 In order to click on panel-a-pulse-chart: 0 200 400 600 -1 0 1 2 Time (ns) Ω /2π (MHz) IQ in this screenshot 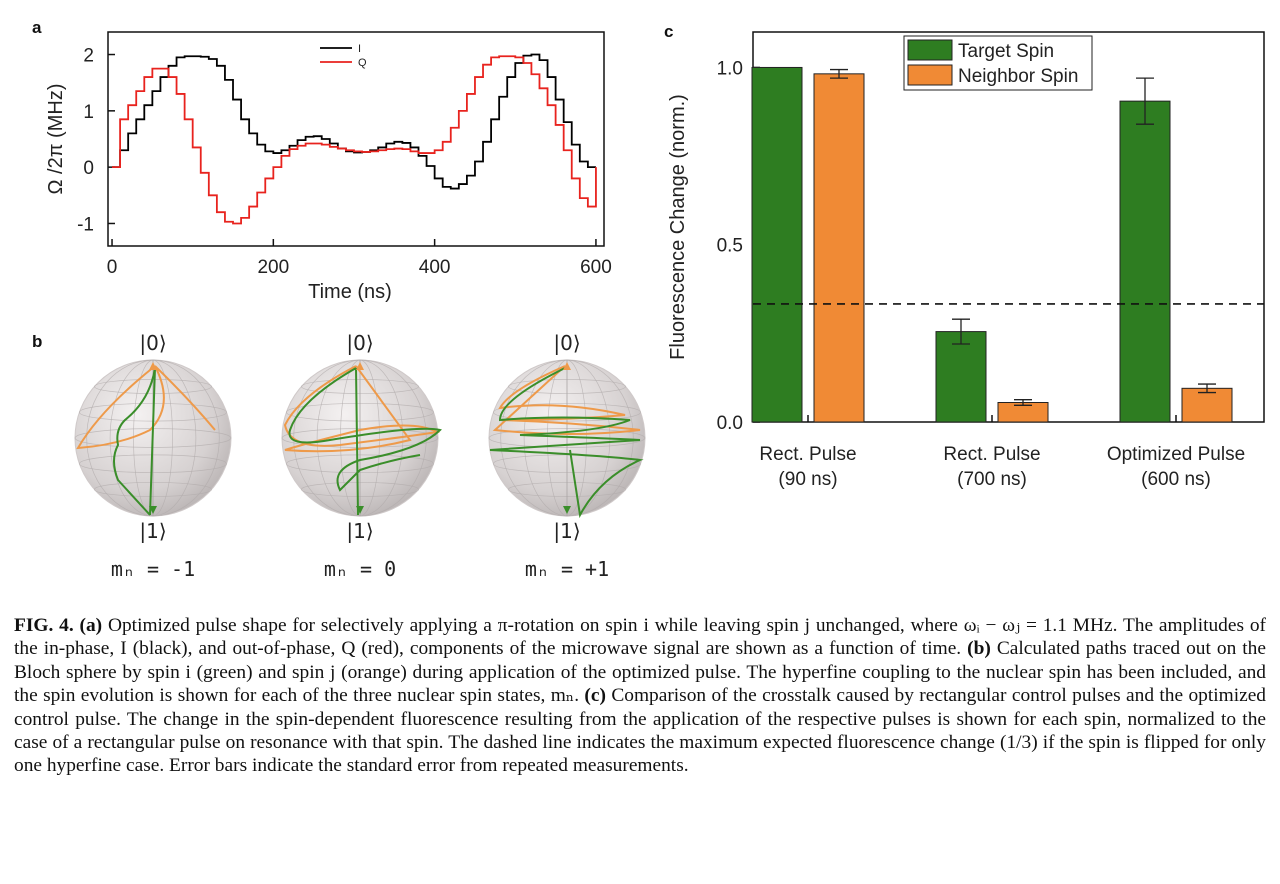, I will do `click(328, 167)`.